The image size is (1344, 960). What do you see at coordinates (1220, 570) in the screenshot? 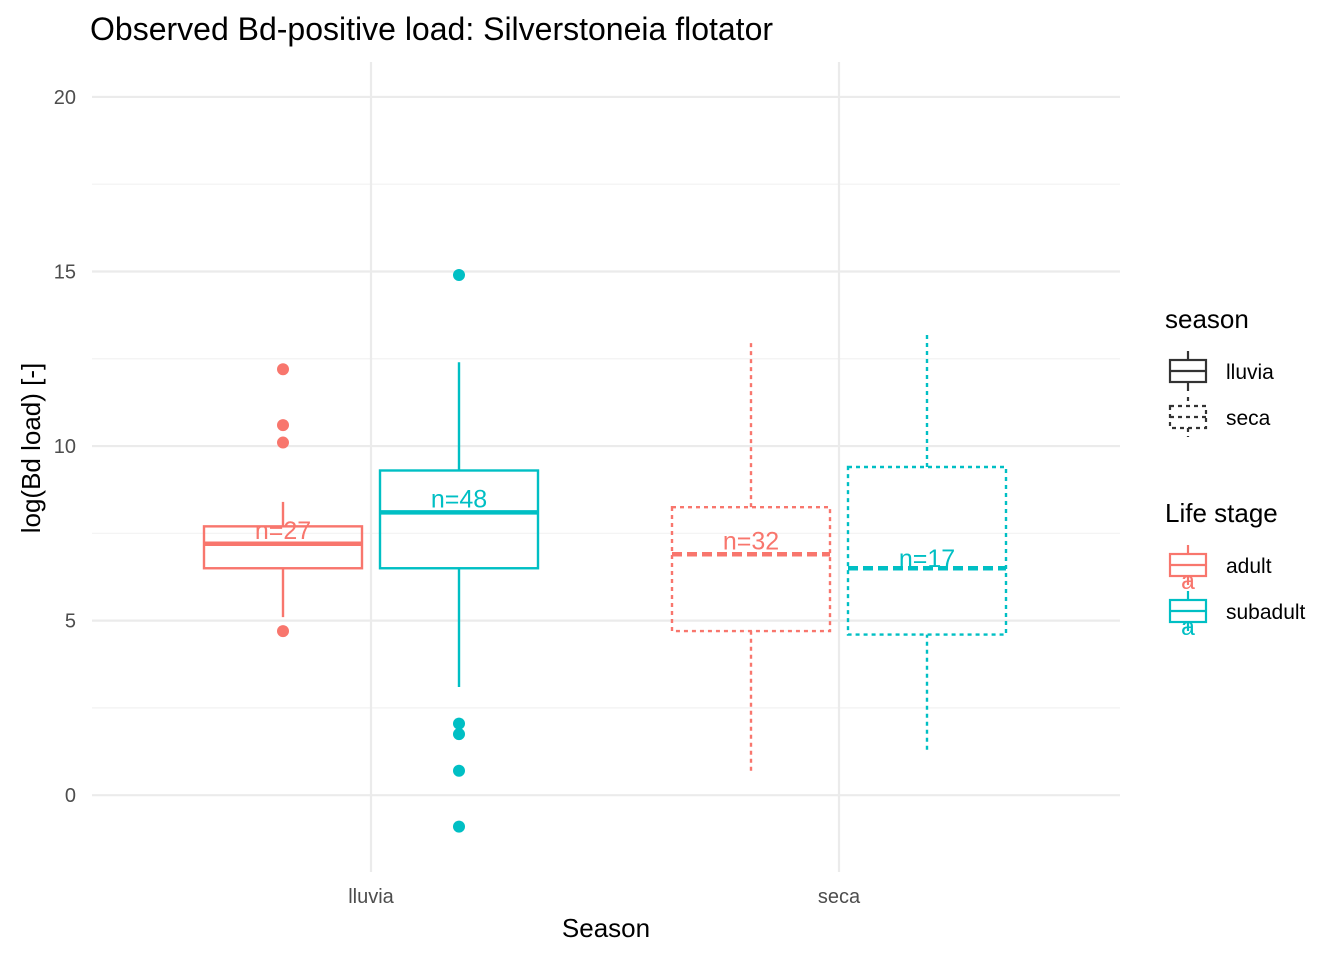
I see `legend-stage-item: a adult` at bounding box center [1220, 570].